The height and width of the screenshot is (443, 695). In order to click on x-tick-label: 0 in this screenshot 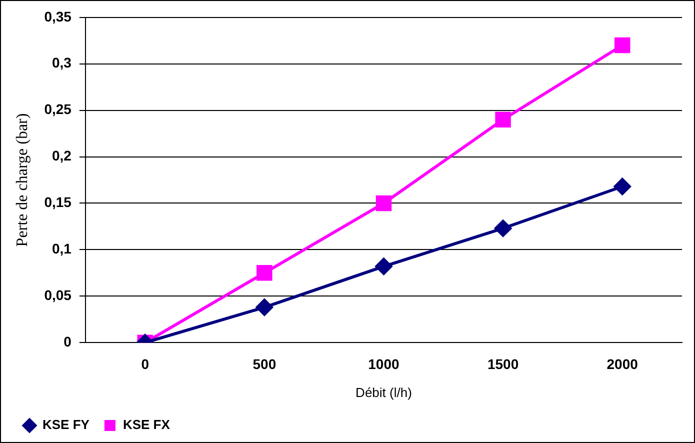, I will do `click(145, 364)`.